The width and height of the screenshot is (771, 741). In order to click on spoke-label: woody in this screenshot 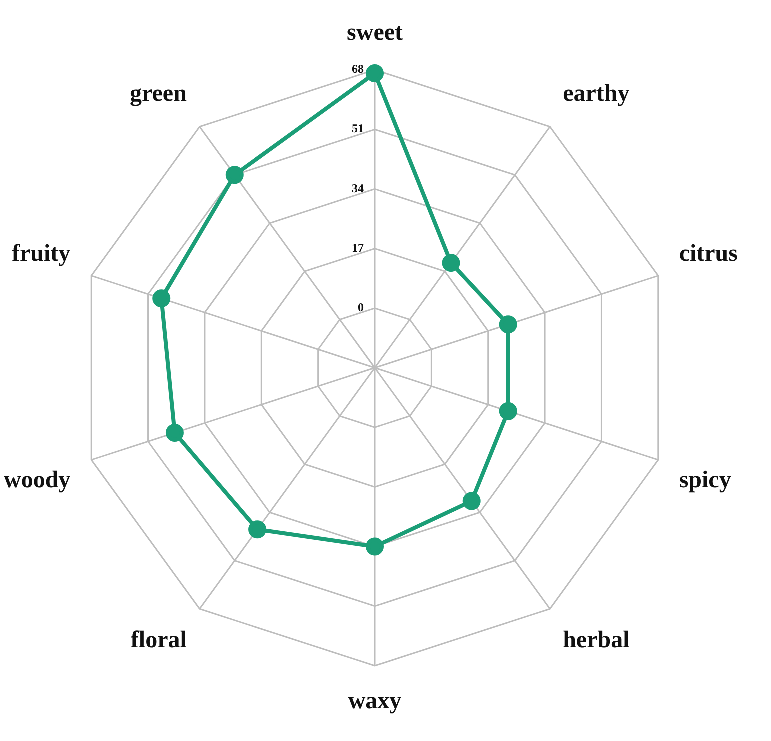, I will do `click(37, 480)`.